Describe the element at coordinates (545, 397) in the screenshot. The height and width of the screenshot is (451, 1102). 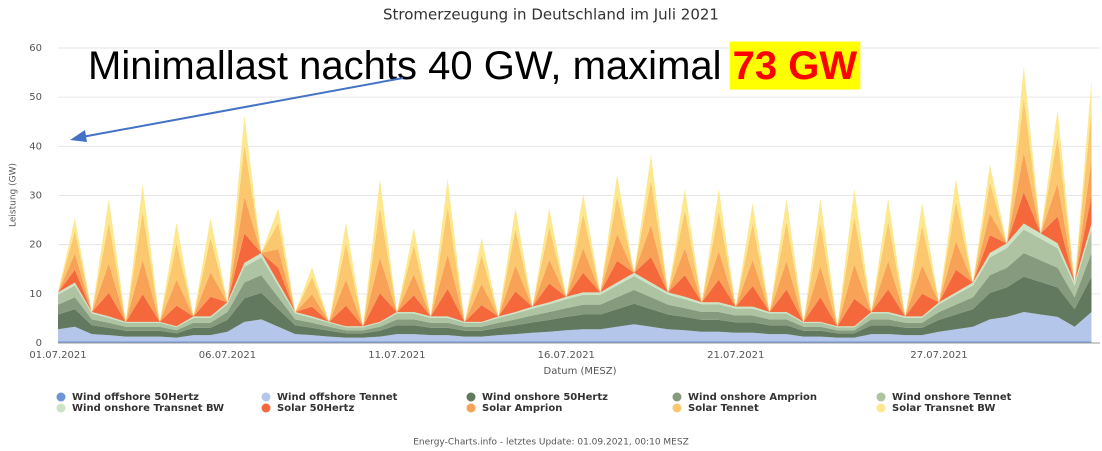
I see `legend-label: Wind onshore 50Hertz` at that location.